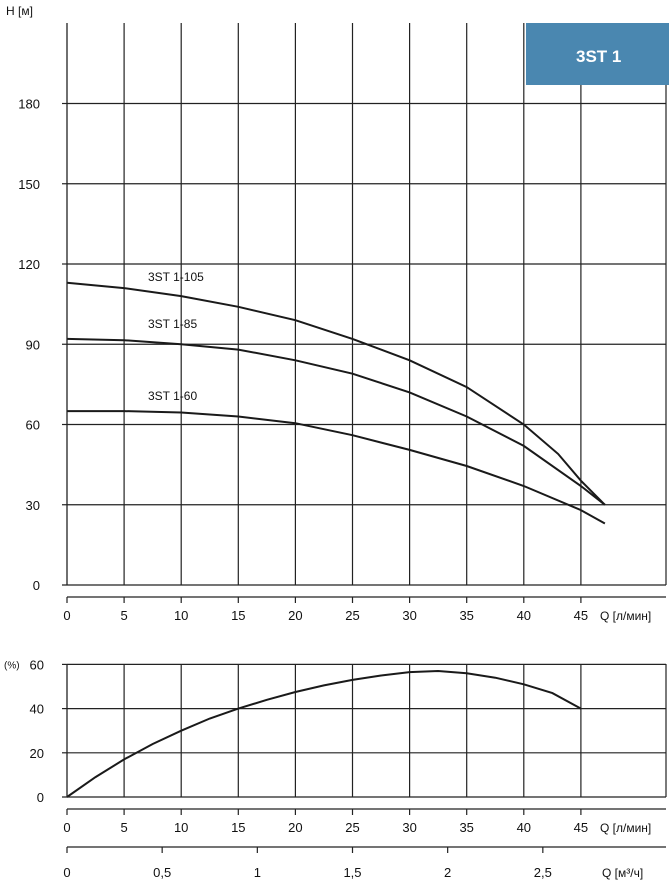  Describe the element at coordinates (12, 665) in the screenshot. I see `y-axis-label: (%)` at that location.